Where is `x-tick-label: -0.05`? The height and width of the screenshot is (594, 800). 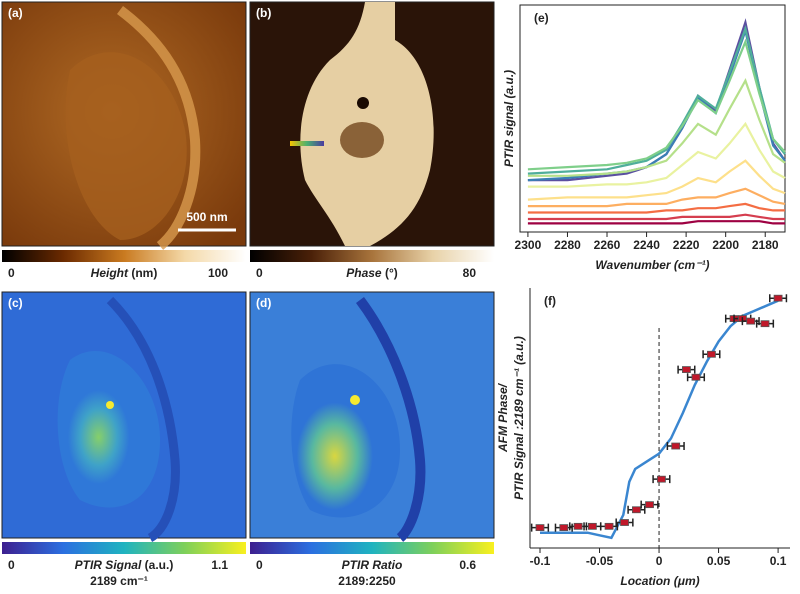
x-tick-label: -0.05 is located at coordinates (600, 561).